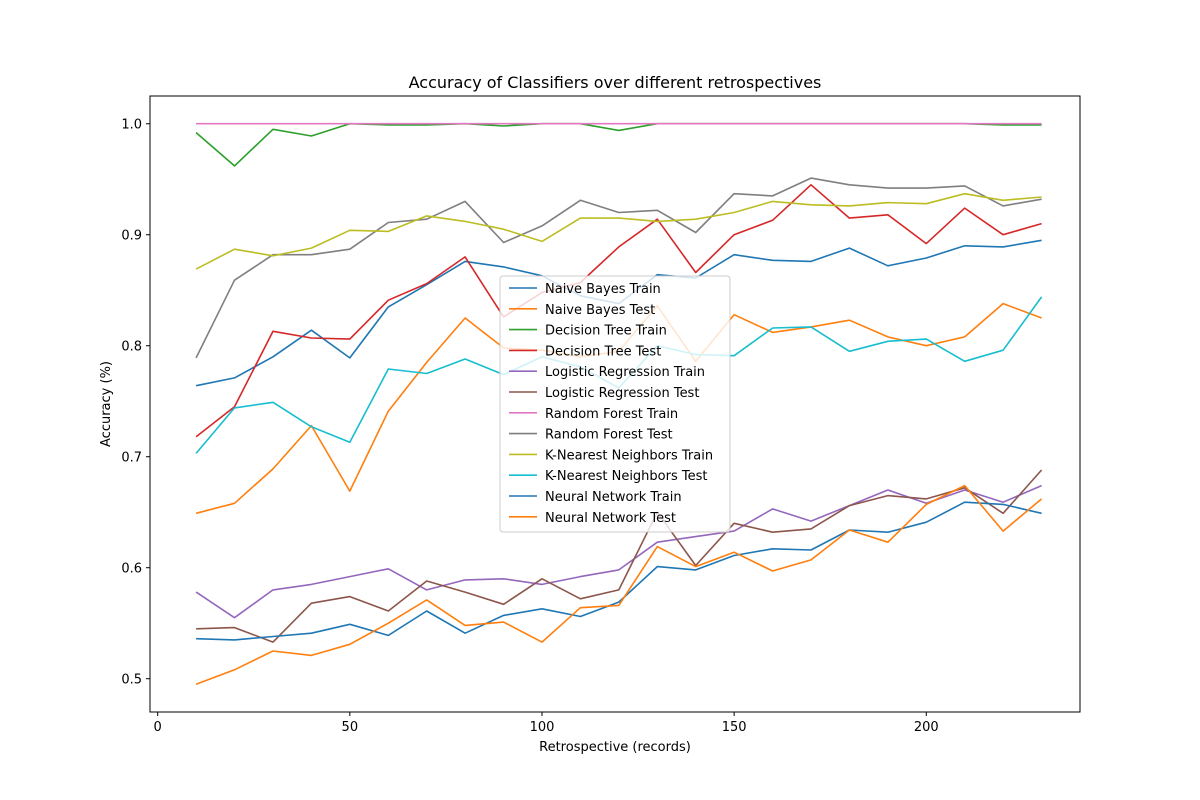 This screenshot has height=800, width=1200. What do you see at coordinates (926, 727) in the screenshot?
I see `x-tick-label: 200` at bounding box center [926, 727].